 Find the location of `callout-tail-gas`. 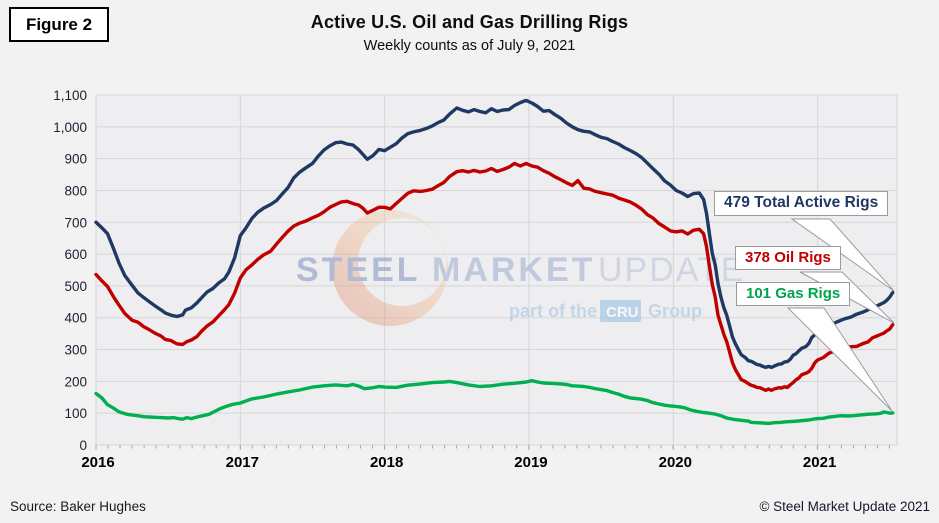

callout-tail-gas is located at coordinates (839, 359).